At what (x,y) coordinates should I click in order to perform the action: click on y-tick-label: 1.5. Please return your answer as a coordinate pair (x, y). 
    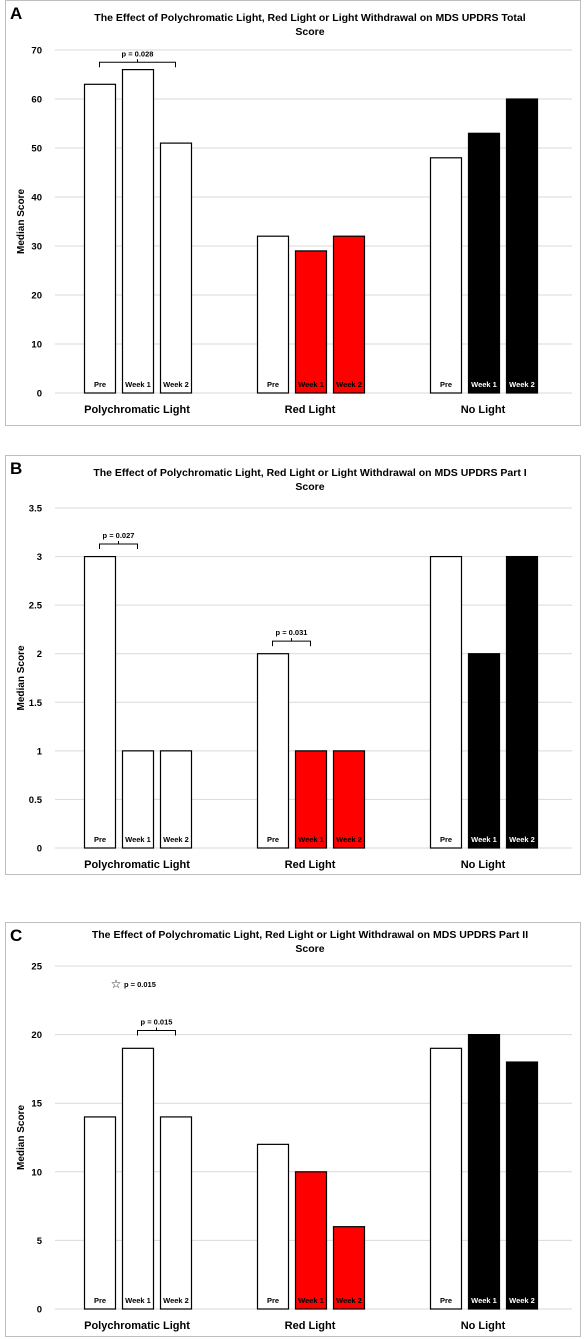
    Looking at the image, I should click on (36, 703).